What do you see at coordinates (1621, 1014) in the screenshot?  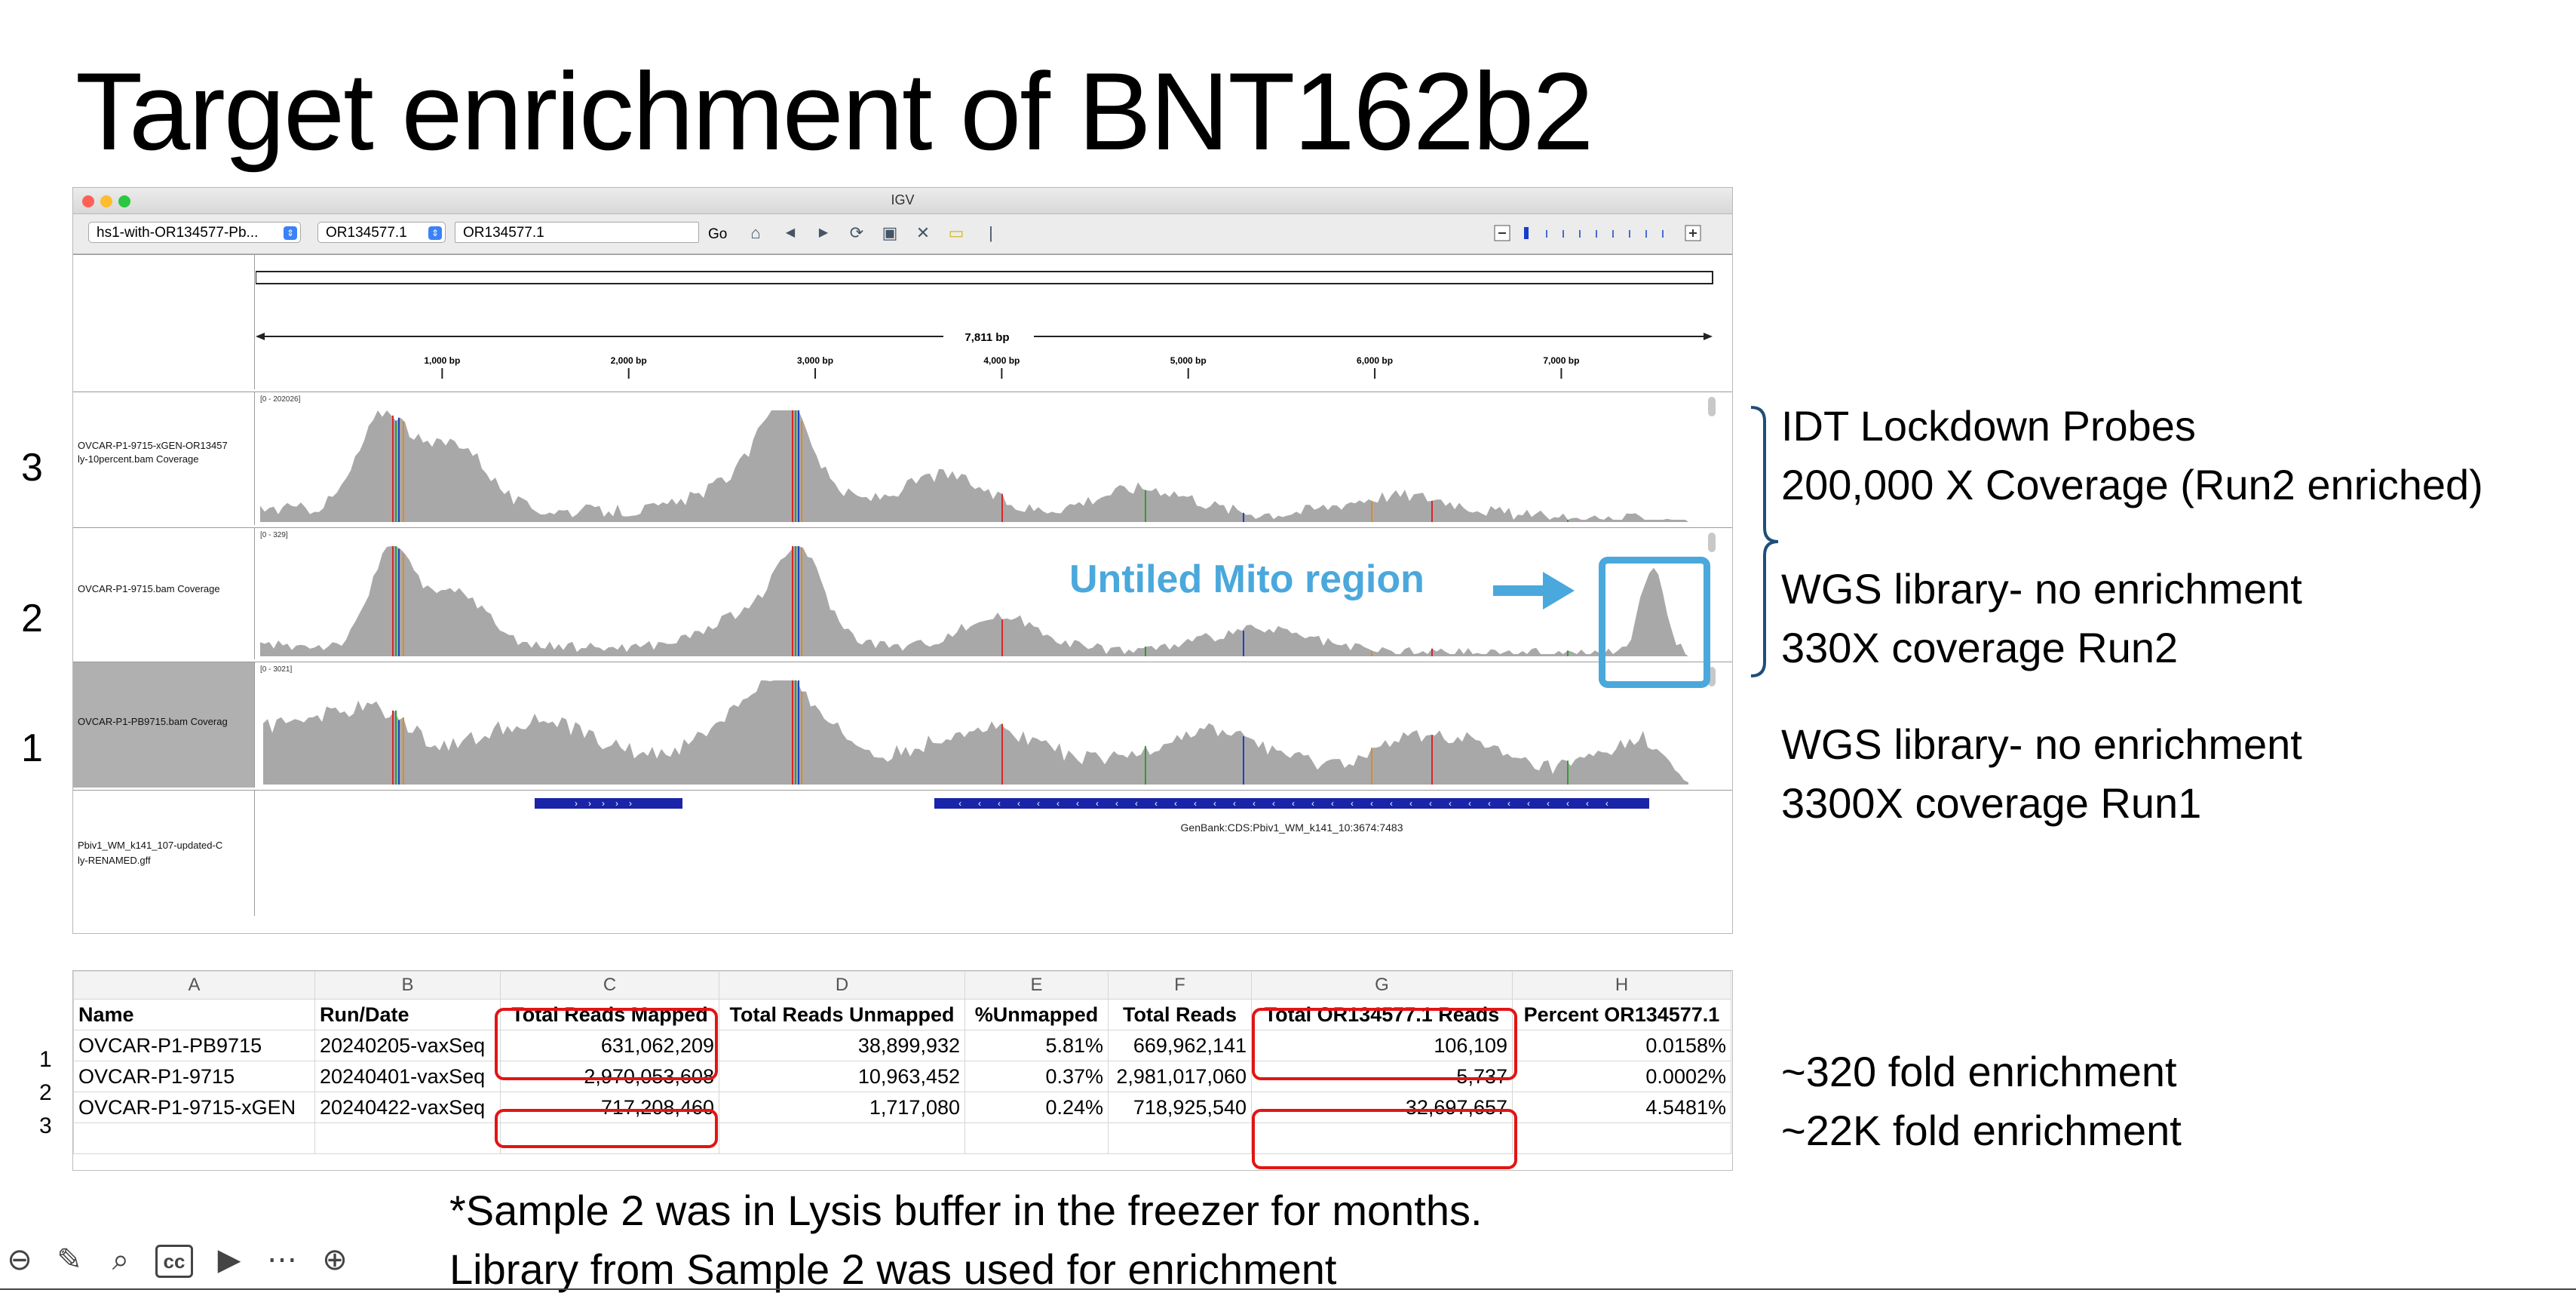 I see `header-cell: Percent OR134577.1` at bounding box center [1621, 1014].